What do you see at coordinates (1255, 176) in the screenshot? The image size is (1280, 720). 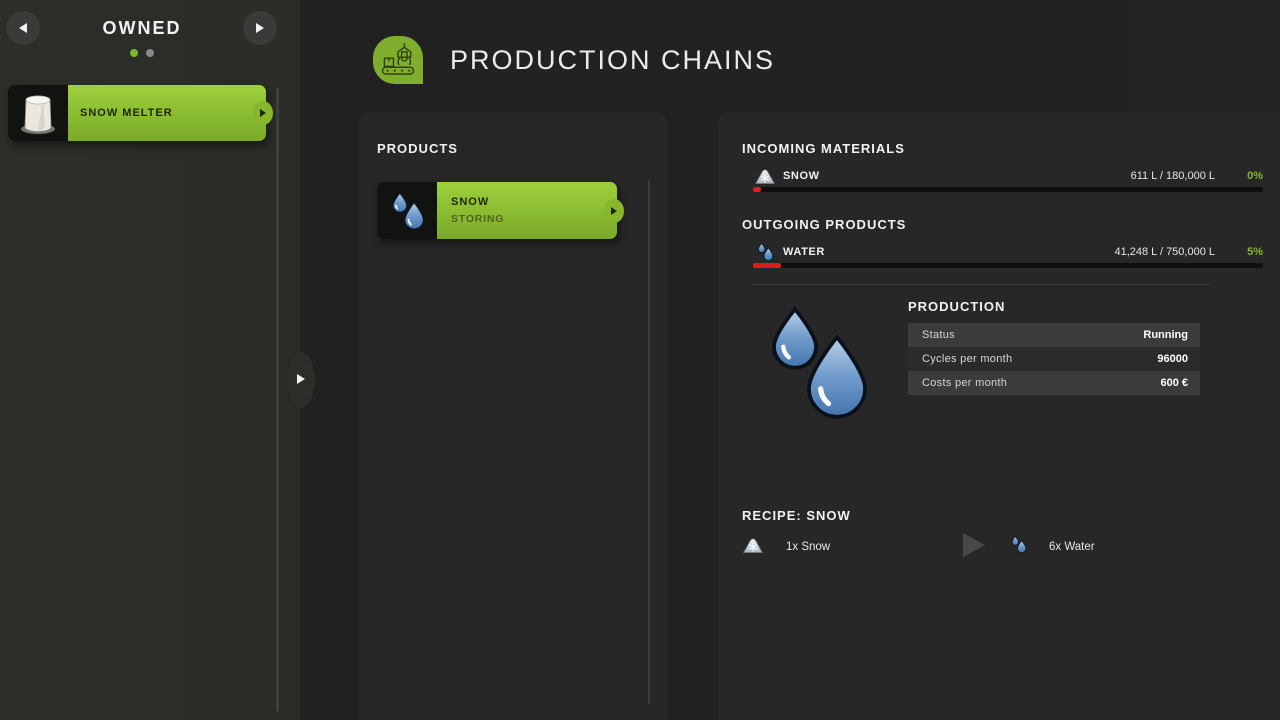 I see `material-percent: 0%` at bounding box center [1255, 176].